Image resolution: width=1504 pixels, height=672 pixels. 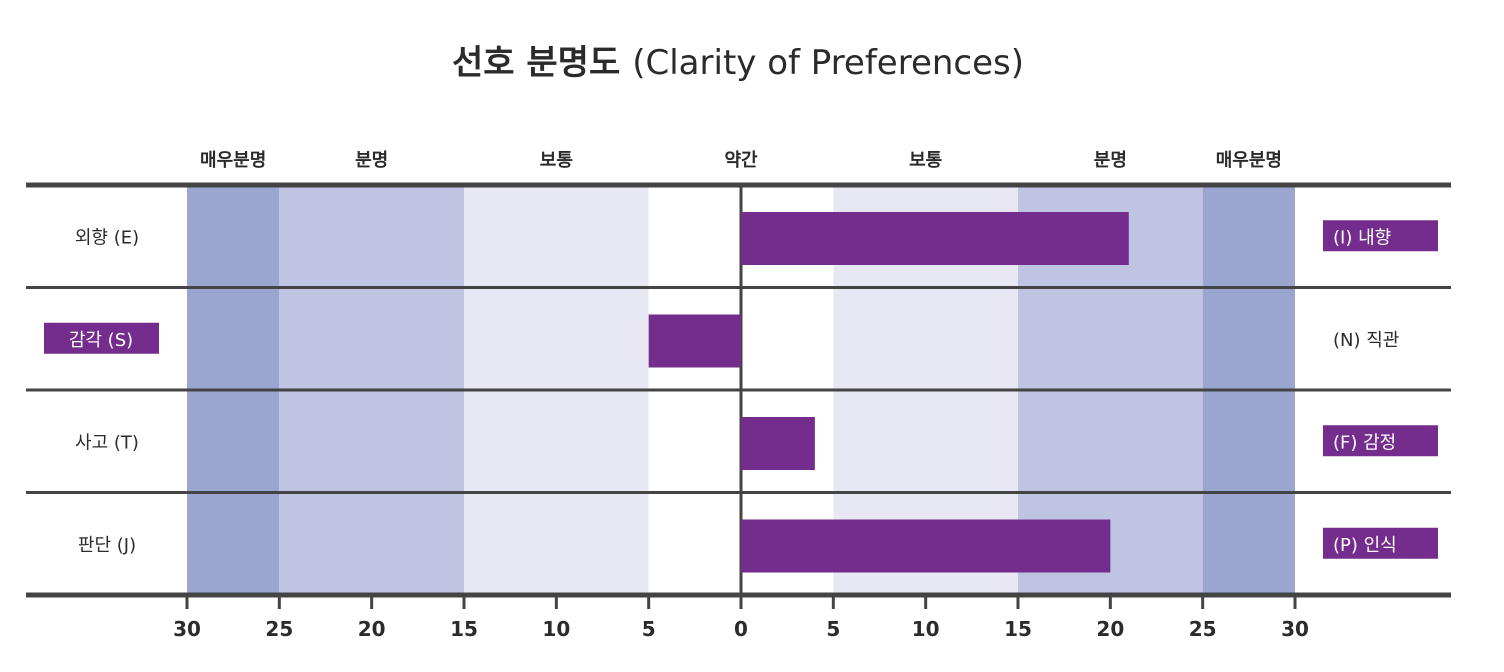 What do you see at coordinates (741, 629) in the screenshot?
I see `x-tick-label: 0` at bounding box center [741, 629].